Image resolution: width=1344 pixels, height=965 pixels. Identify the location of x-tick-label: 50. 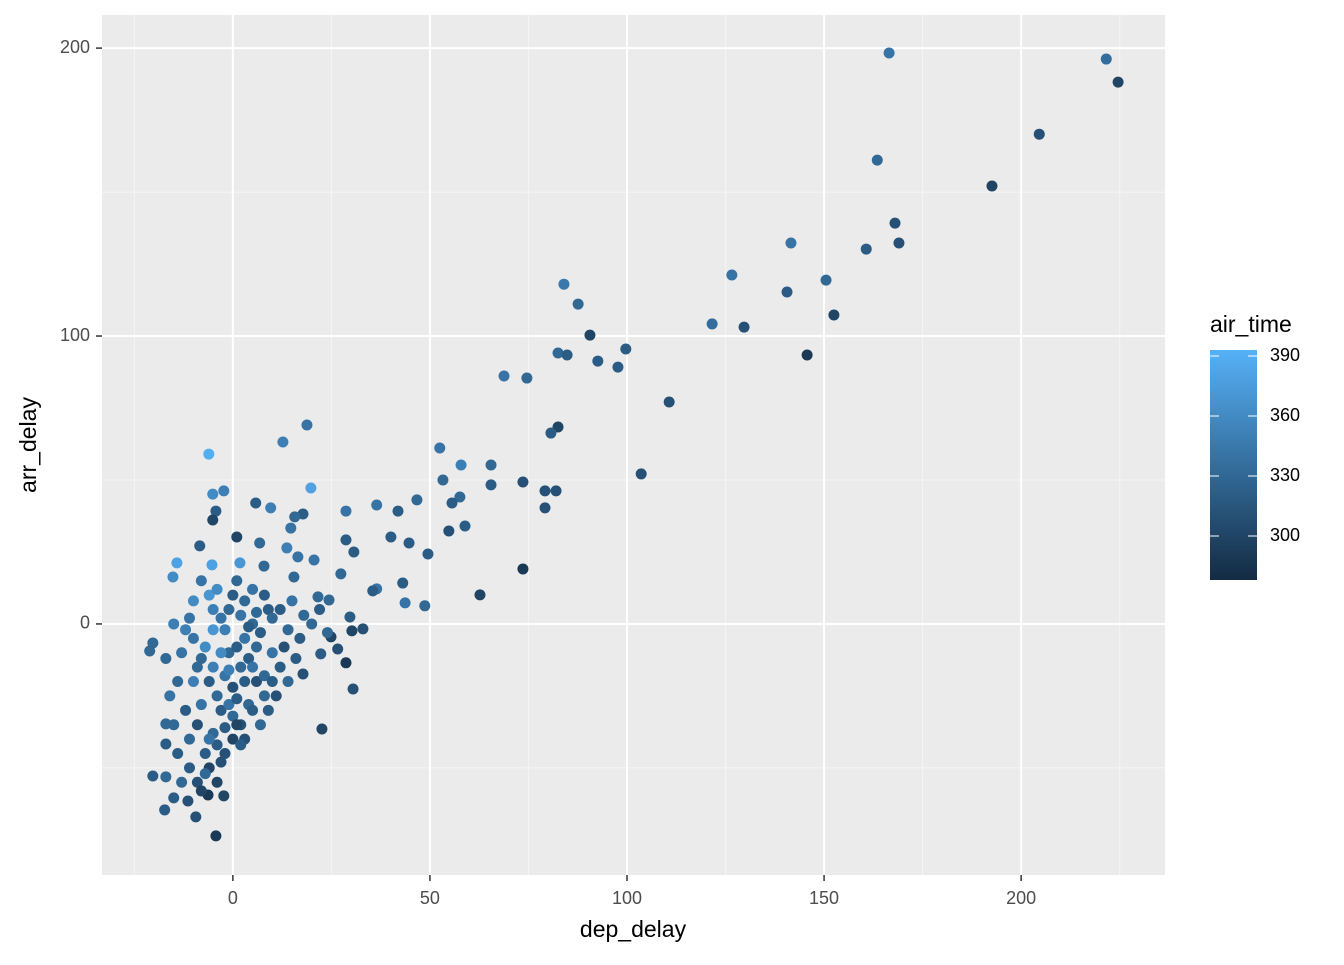
(430, 898).